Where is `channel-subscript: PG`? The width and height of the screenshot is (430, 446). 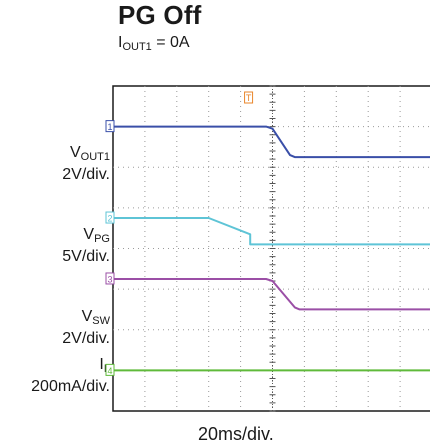 channel-subscript: PG is located at coordinates (102, 239).